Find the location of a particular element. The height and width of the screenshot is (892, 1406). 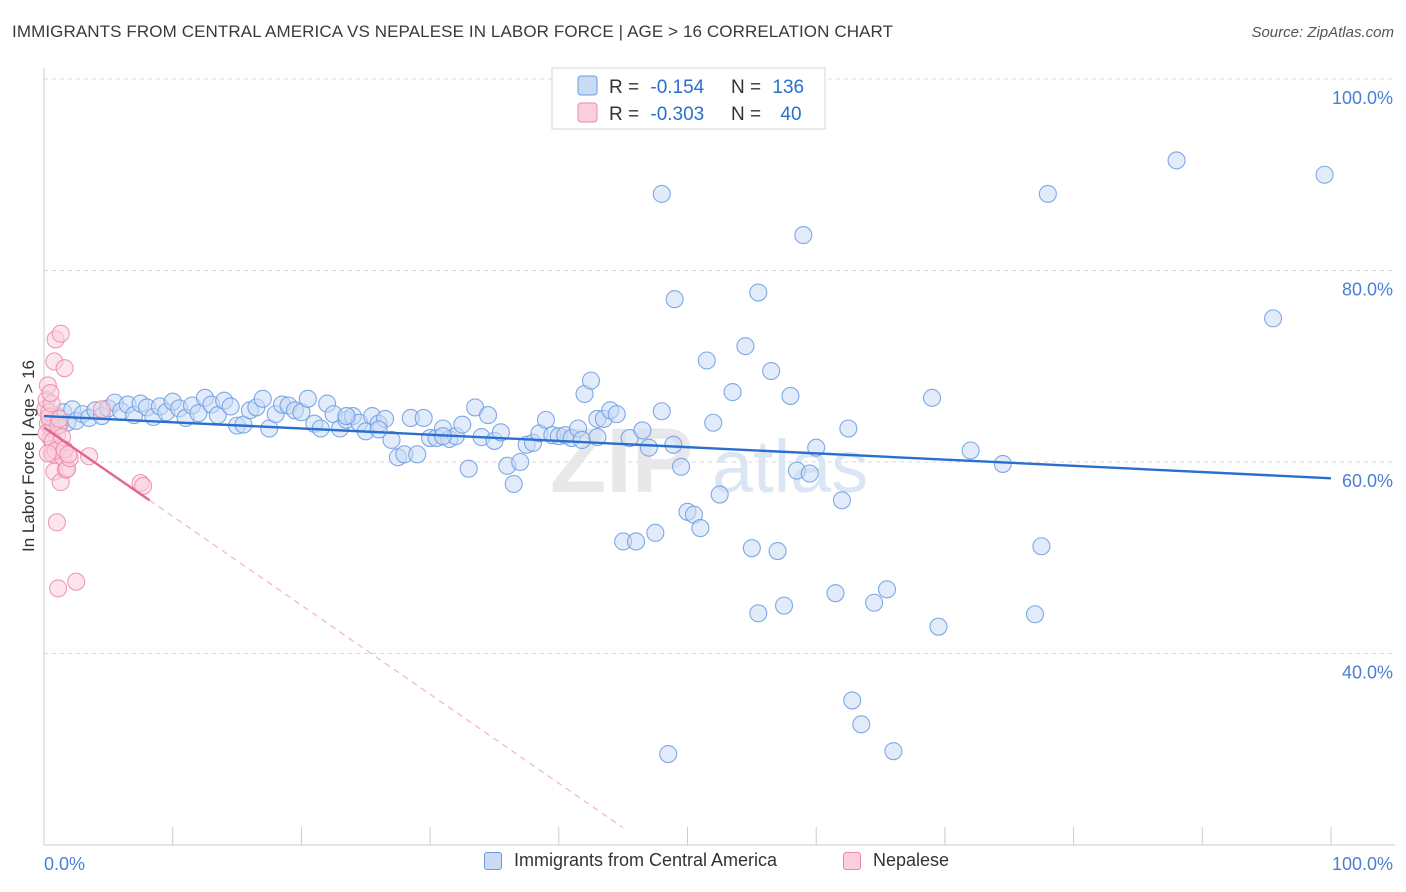

y-tick-label: 100.0% is located at coordinates (1362, 98).